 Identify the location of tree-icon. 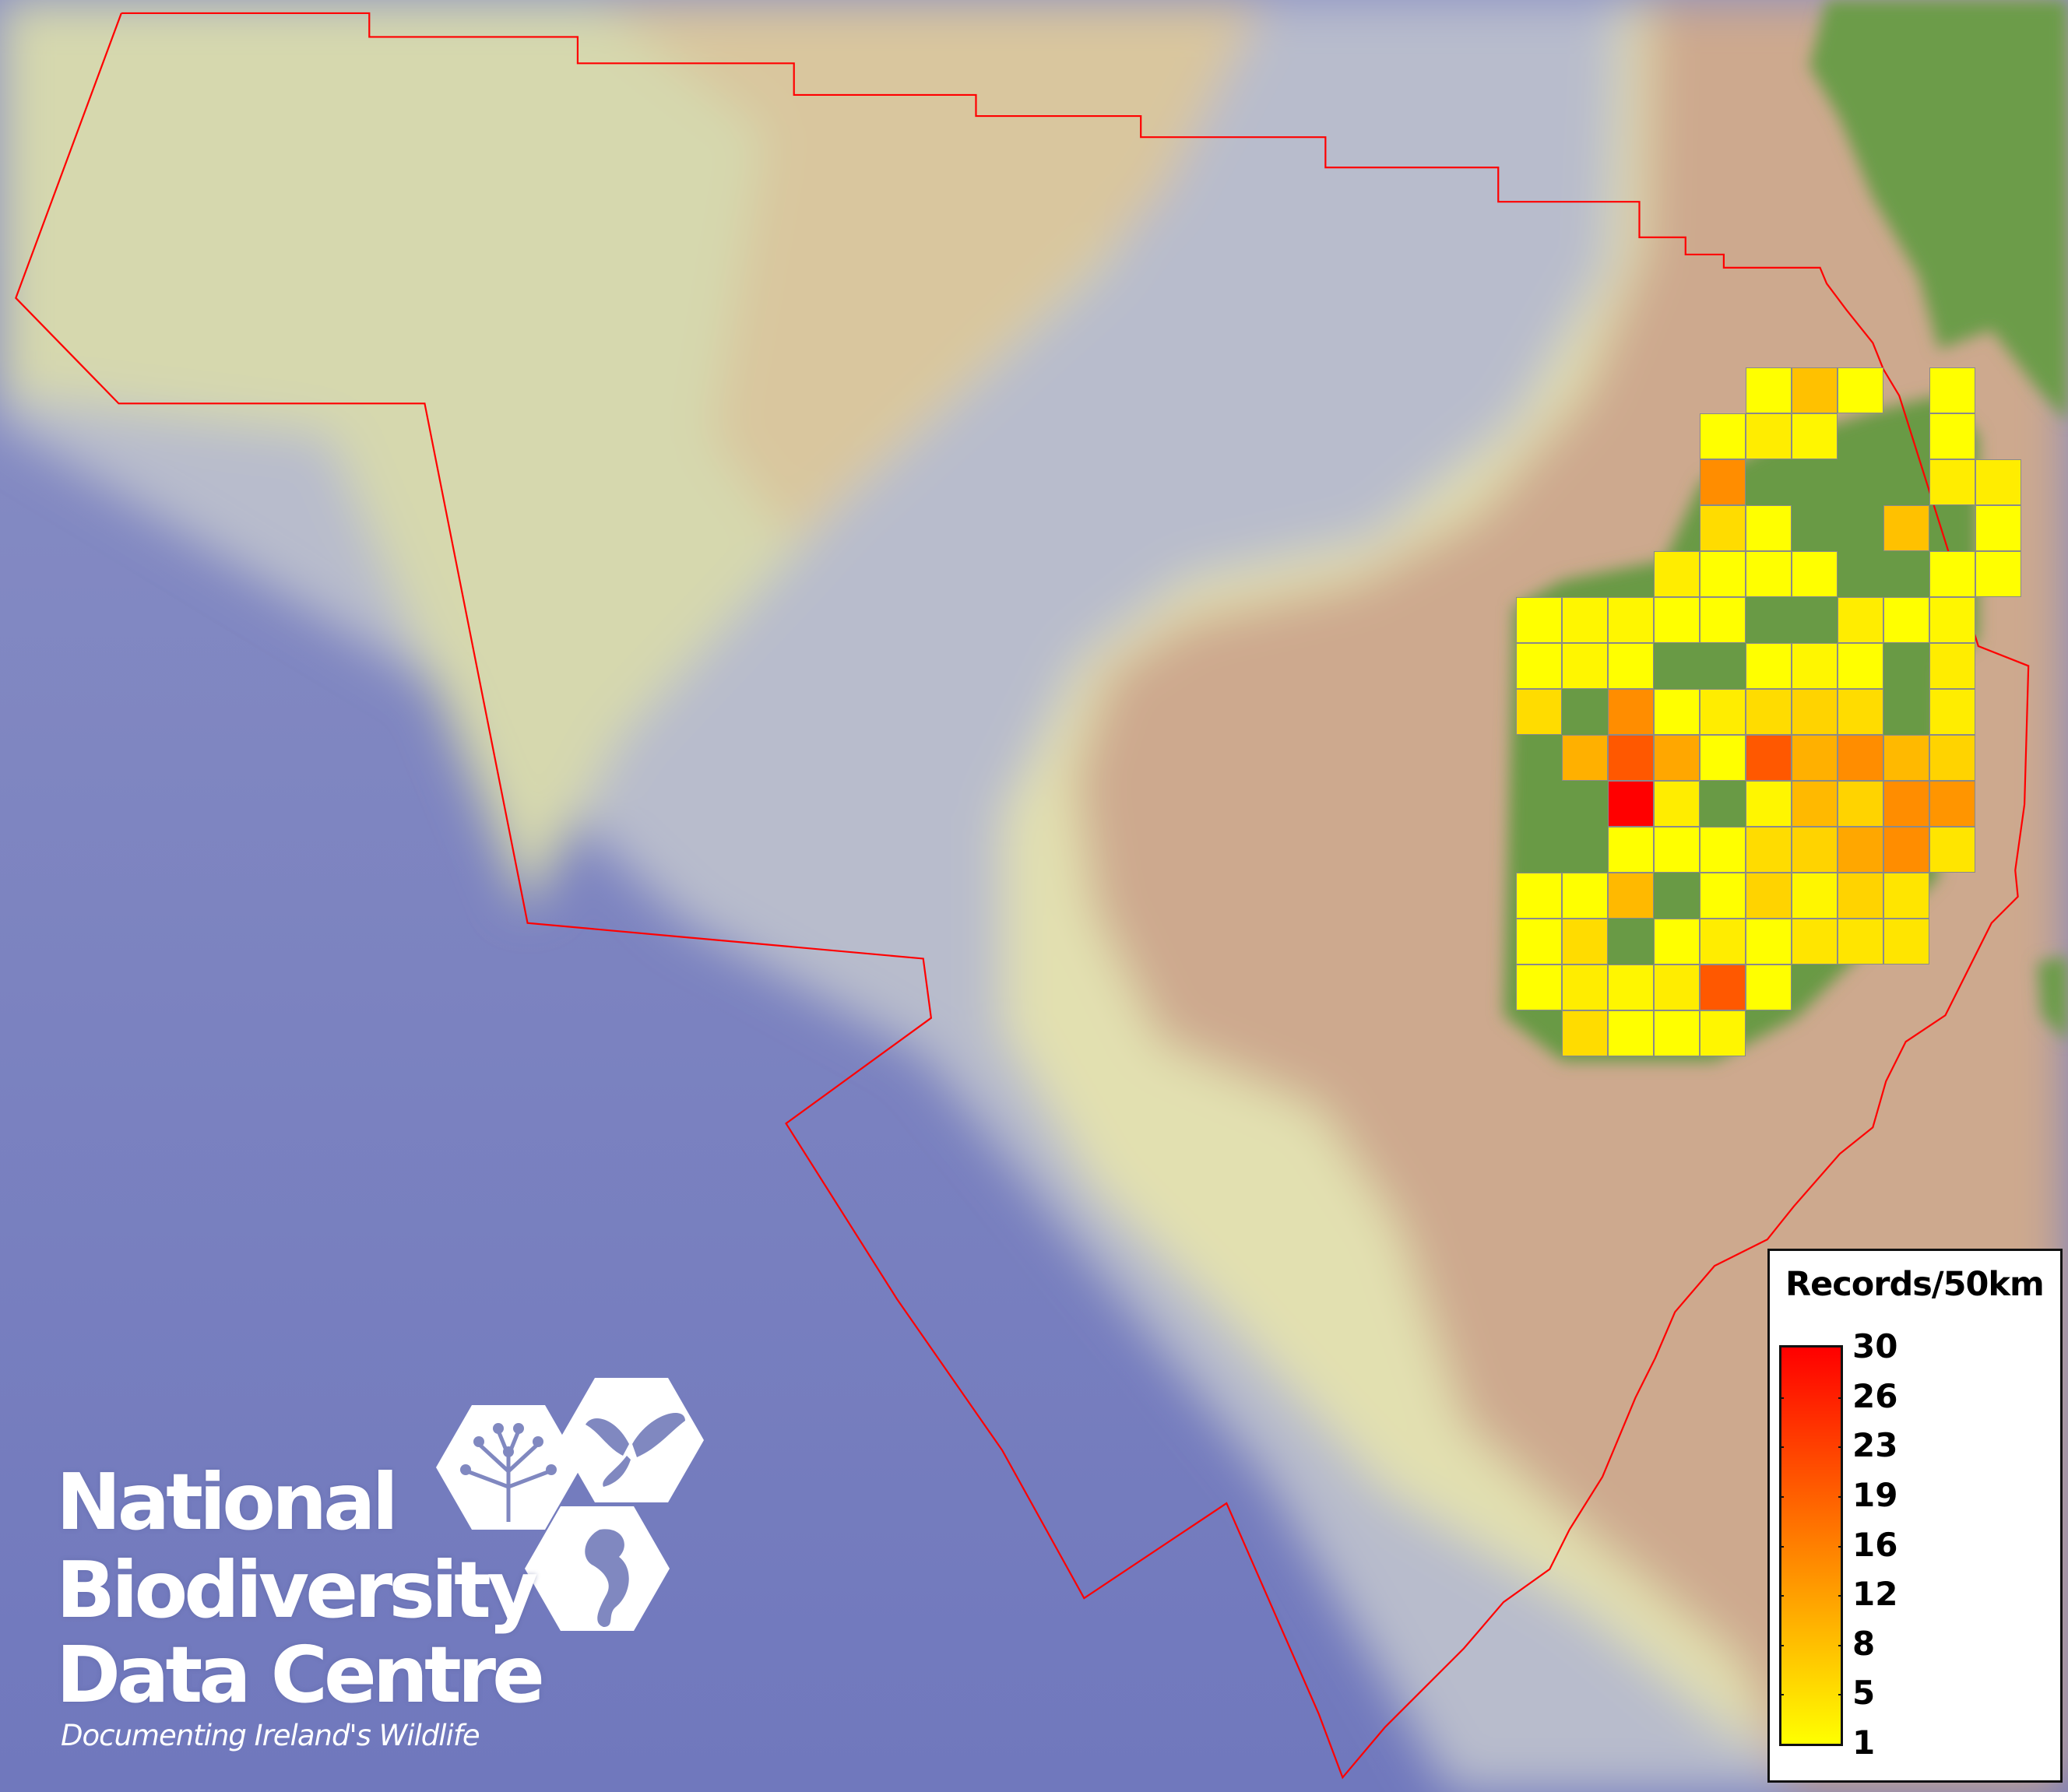
(509, 1467).